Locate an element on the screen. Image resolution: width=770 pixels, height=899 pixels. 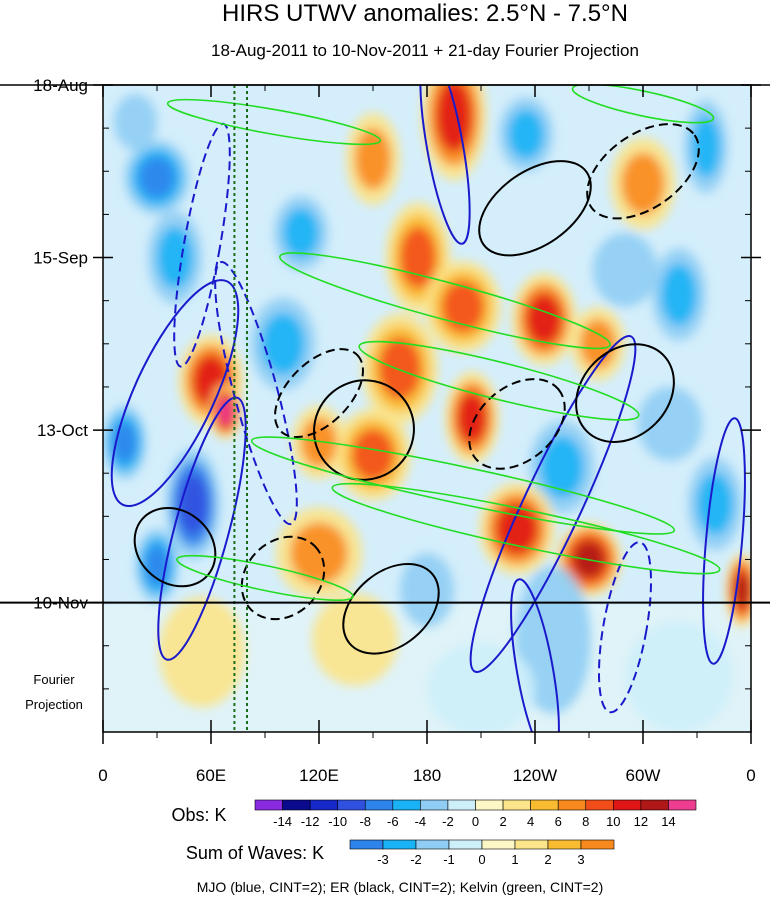
waves-colorbar-label: Sum of Waves: K is located at coordinates (255, 853).